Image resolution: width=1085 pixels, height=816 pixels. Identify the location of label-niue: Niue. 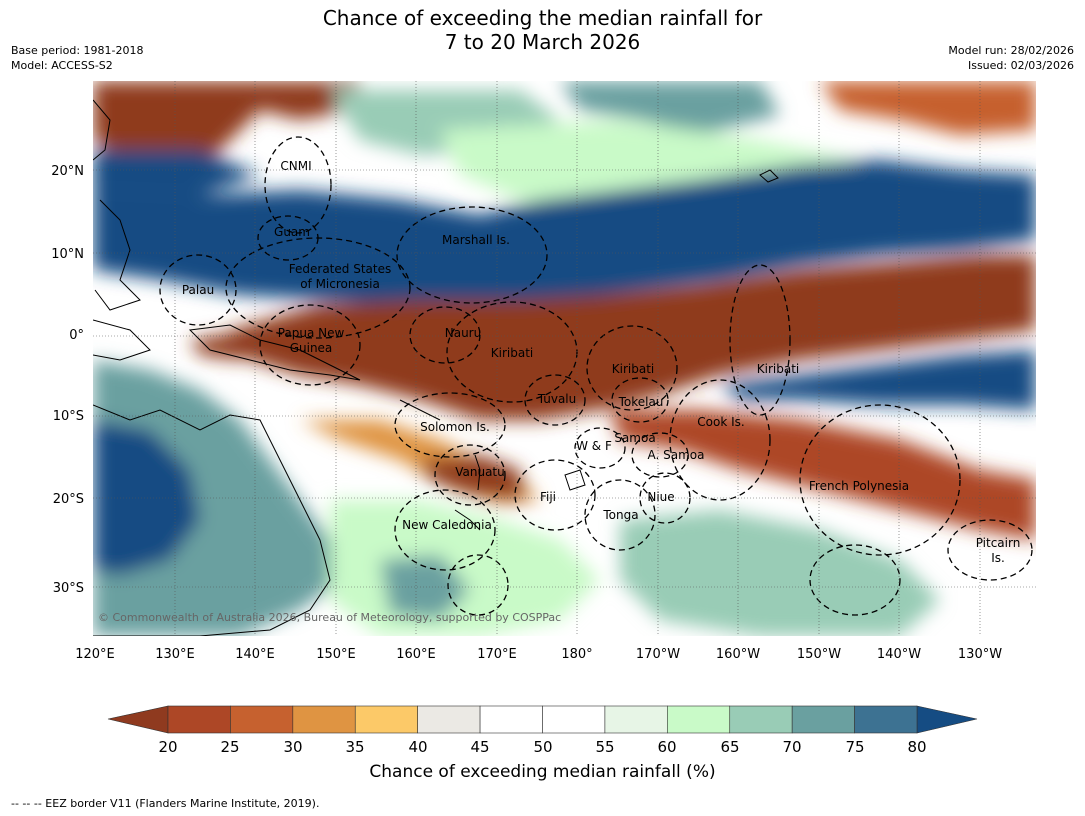
(660, 497).